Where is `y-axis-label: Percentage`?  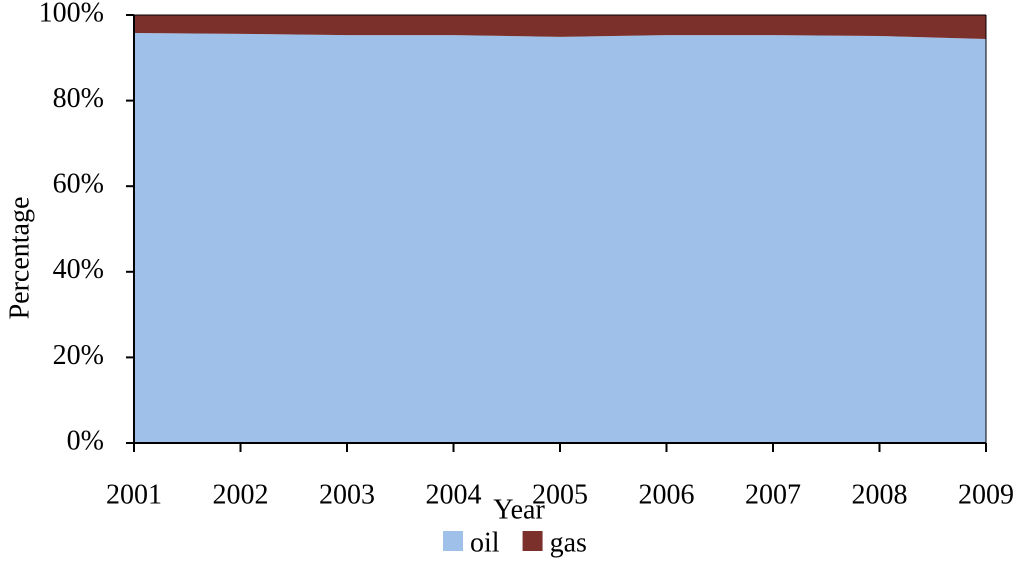 y-axis-label: Percentage is located at coordinates (19, 258).